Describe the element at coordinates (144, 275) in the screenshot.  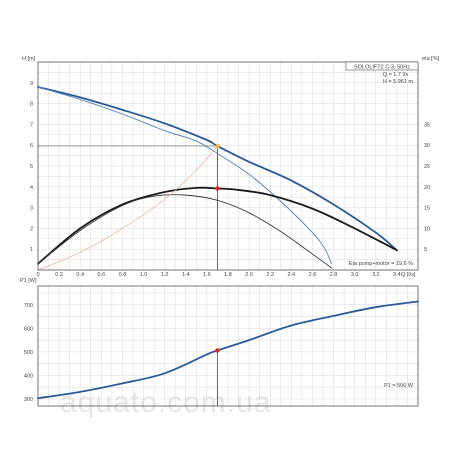
I see `x-tick-label: 1.0` at that location.